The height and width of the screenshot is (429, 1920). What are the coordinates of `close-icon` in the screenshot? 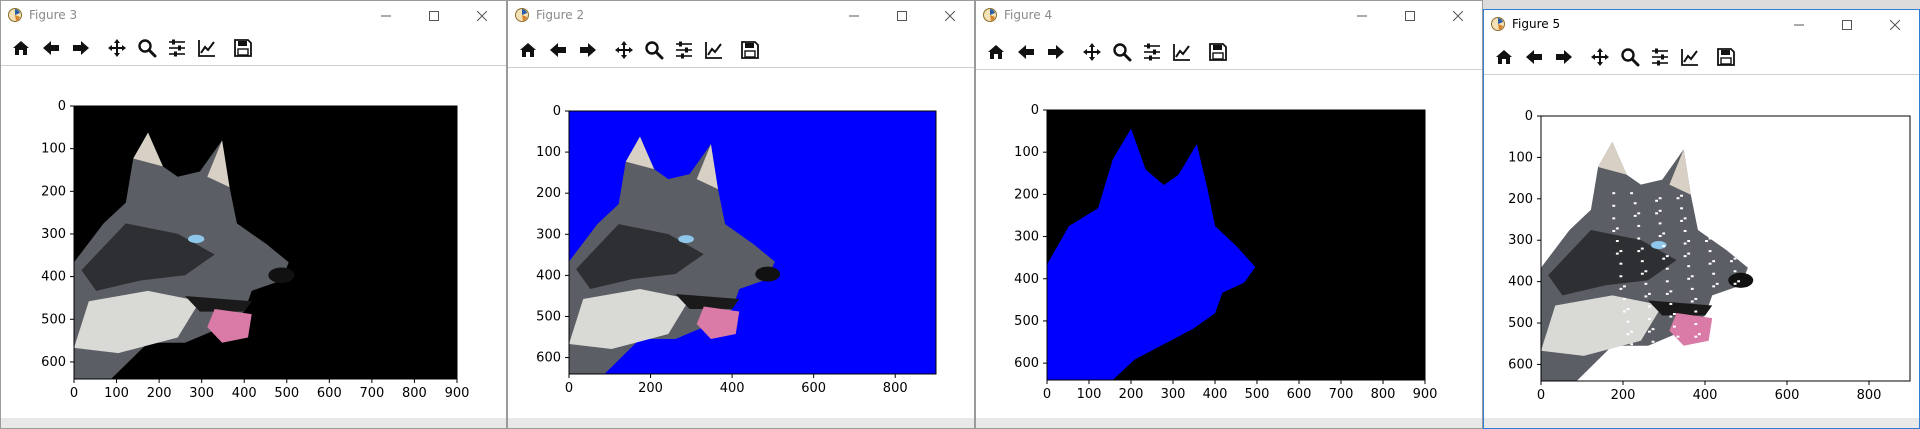 It's located at (482, 16).